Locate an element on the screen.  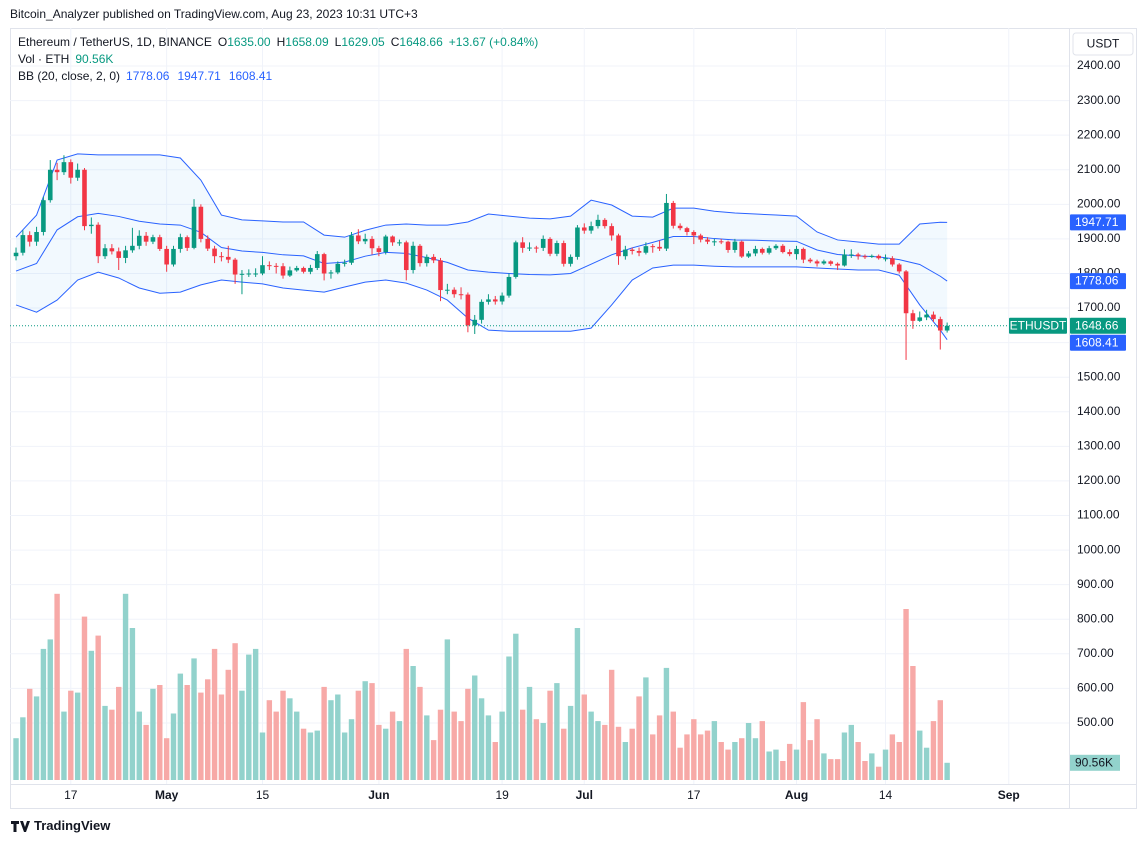
x-tick-label: Sep is located at coordinates (1009, 795).